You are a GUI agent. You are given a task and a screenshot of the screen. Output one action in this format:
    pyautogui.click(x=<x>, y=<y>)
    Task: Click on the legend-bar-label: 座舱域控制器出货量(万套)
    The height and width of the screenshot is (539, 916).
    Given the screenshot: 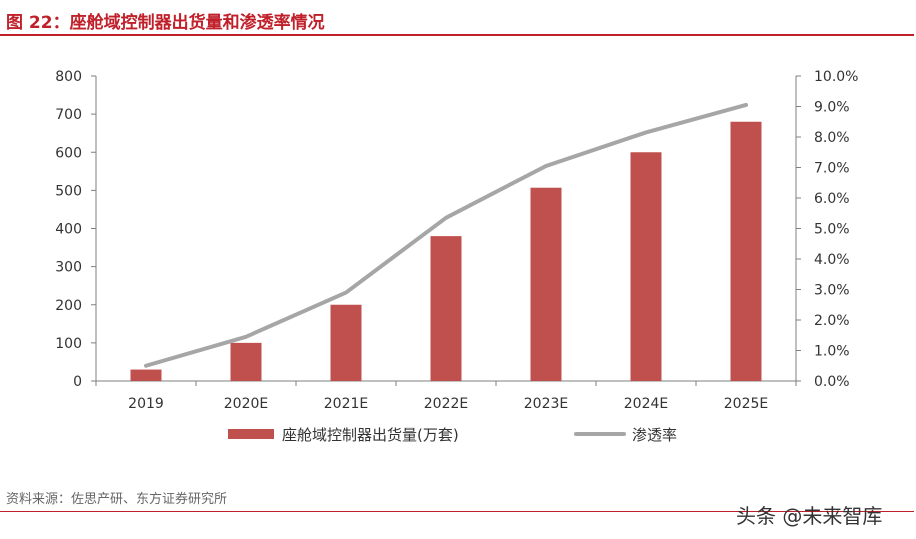 What is the action you would take?
    pyautogui.click(x=370, y=435)
    